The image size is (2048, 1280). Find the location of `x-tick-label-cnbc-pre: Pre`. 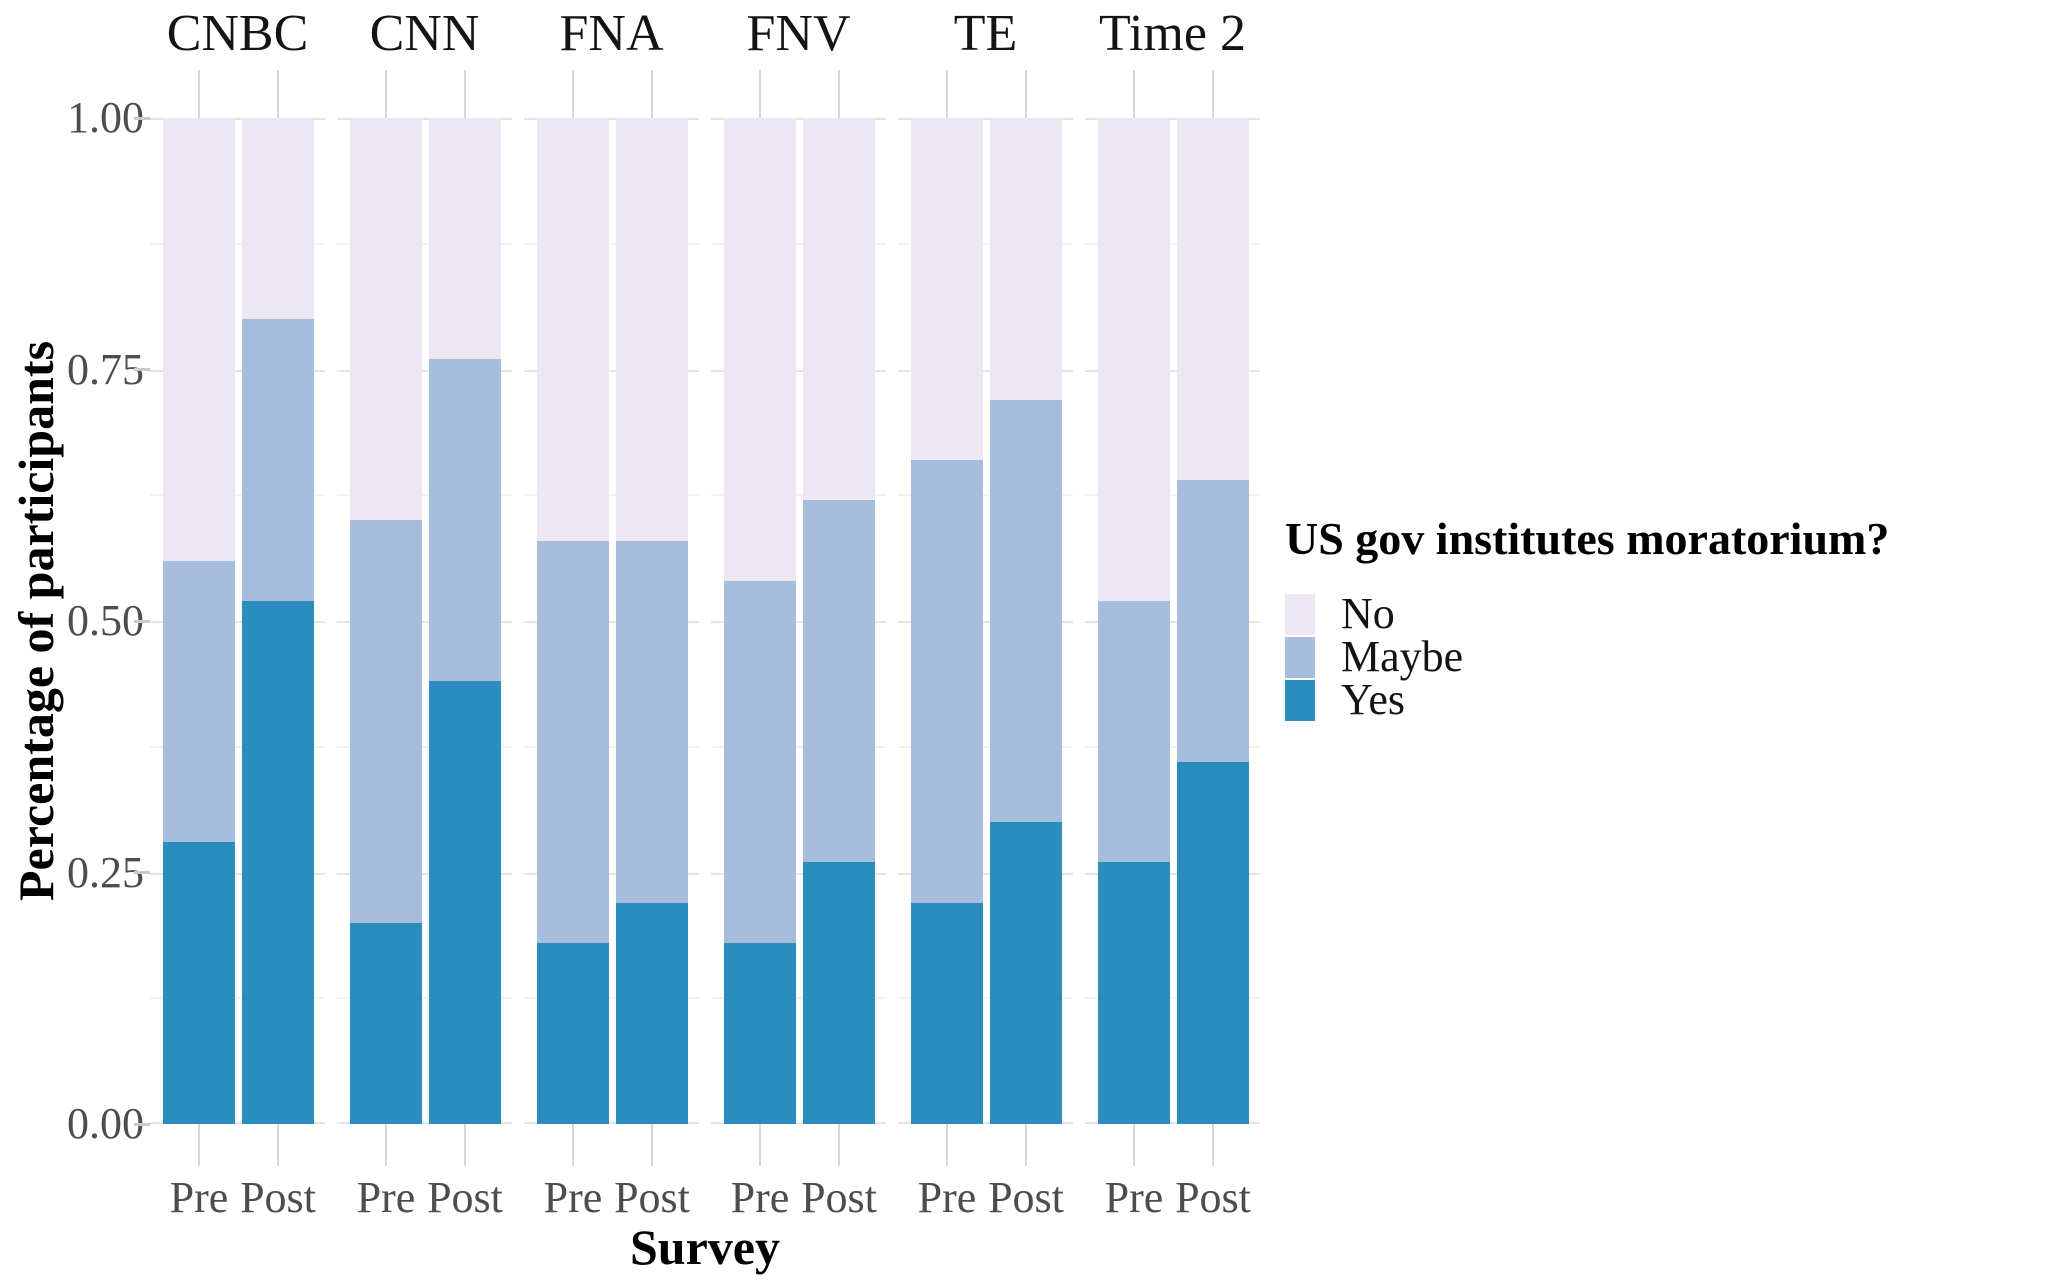

x-tick-label-cnbc-pre: Pre is located at coordinates (199, 1197).